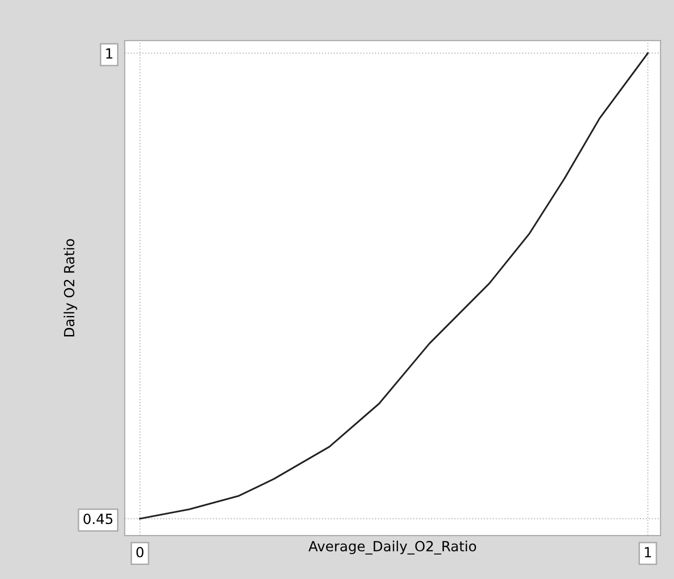 The height and width of the screenshot is (579, 674). I want to click on y-tick-label: 0.45, so click(98, 519).